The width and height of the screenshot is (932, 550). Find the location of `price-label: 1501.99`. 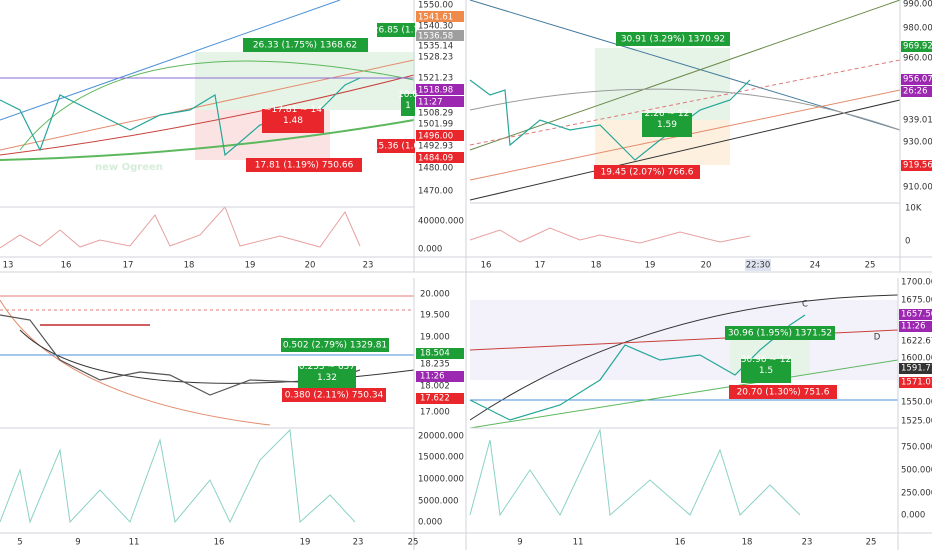

price-label: 1501.99 is located at coordinates (435, 125).